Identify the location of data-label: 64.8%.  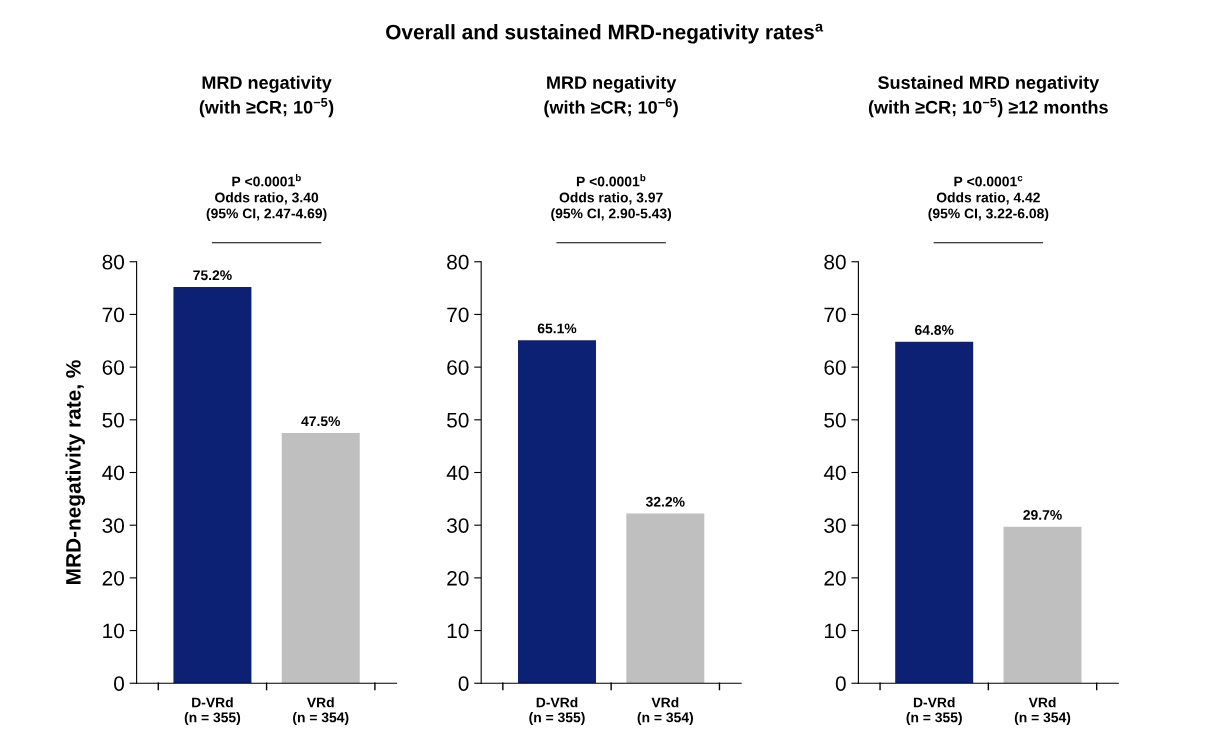
(934, 330).